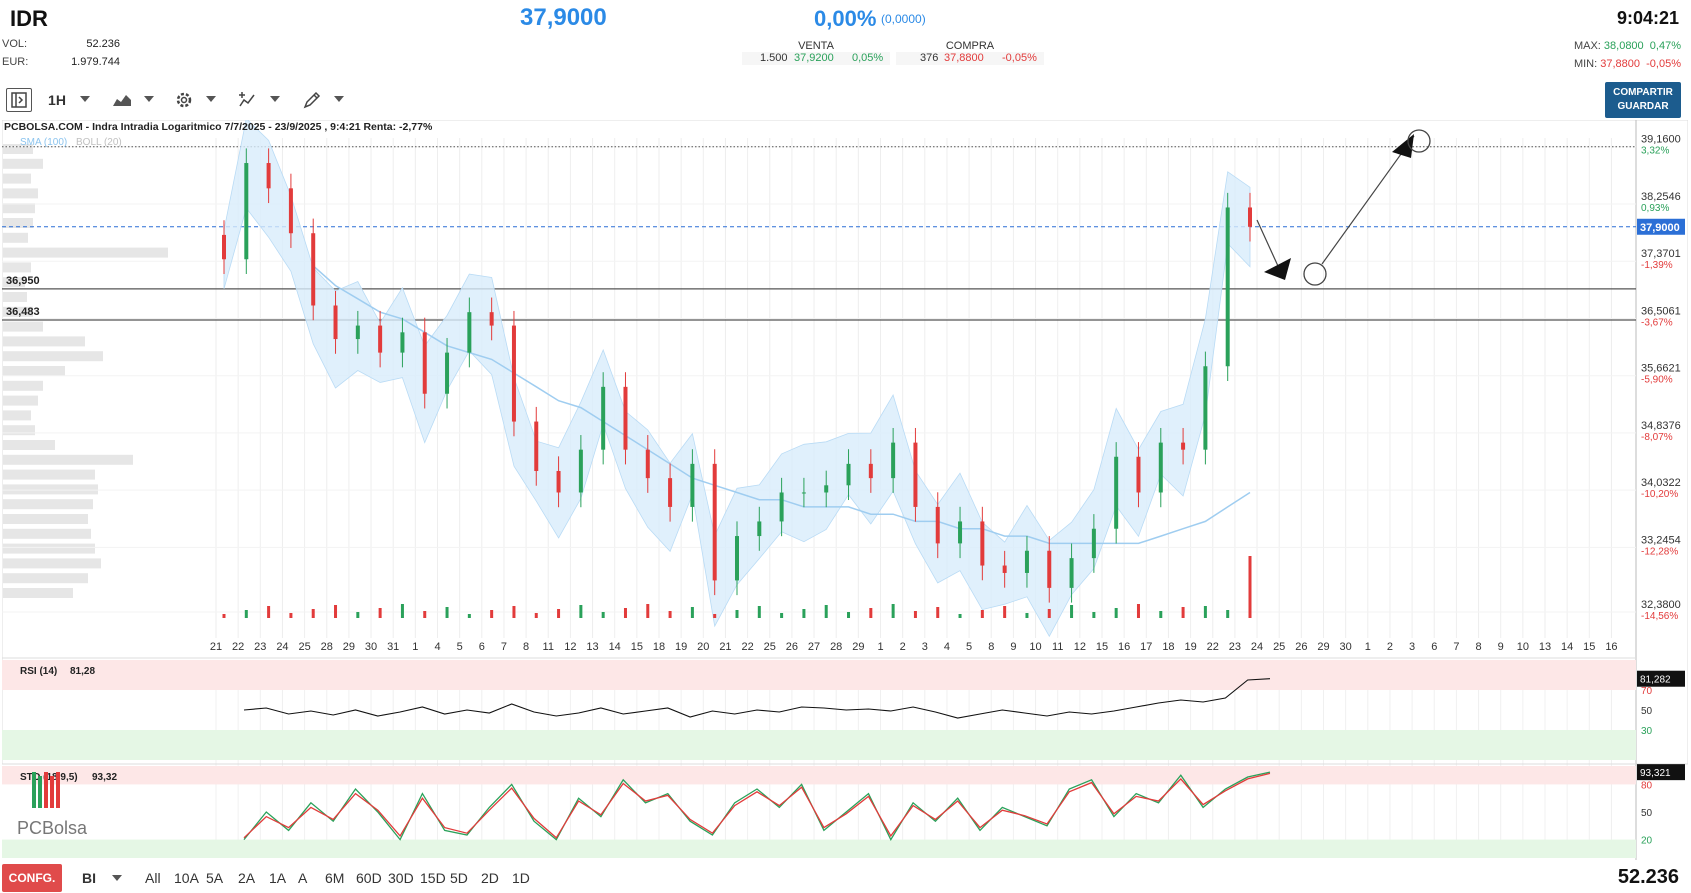  Describe the element at coordinates (216, 647) in the screenshot. I see `x-tick-label: 21` at that location.